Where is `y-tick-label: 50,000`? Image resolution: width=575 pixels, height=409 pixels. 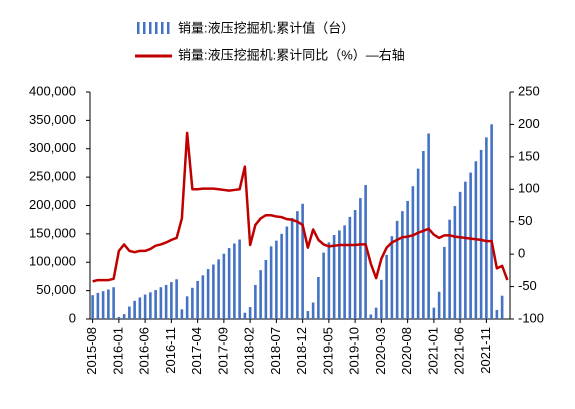
y-tick-label: 50,000 is located at coordinates (56, 289).